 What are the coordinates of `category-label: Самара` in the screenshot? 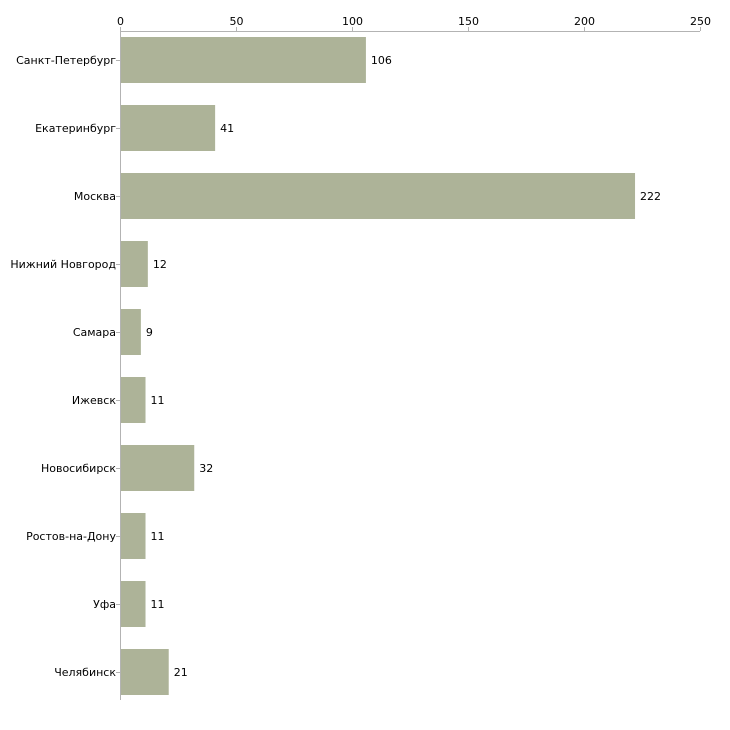 It's located at (94, 332).